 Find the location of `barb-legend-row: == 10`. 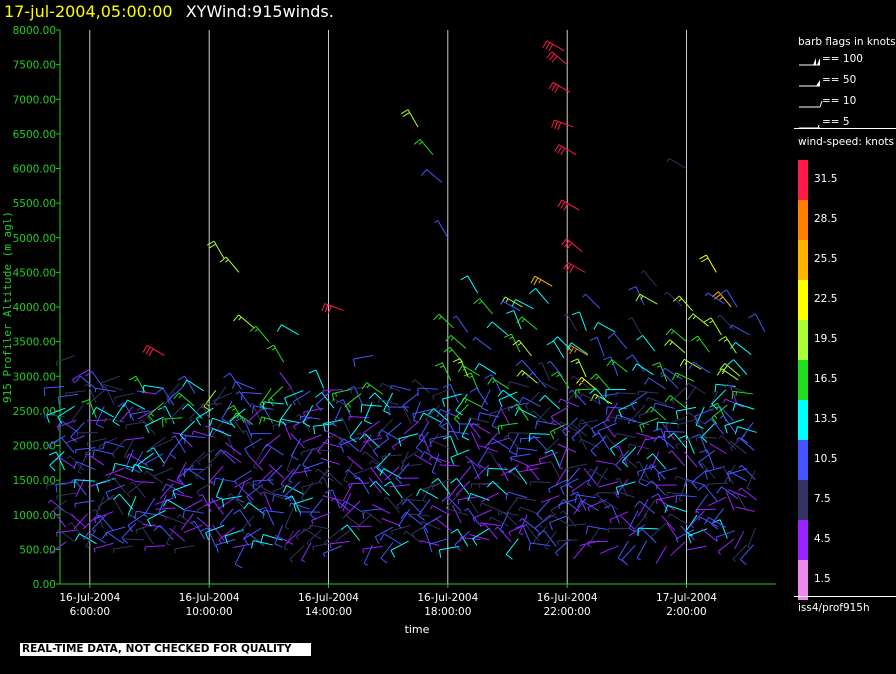

barb-legend-row: == 10 is located at coordinates (847, 102).